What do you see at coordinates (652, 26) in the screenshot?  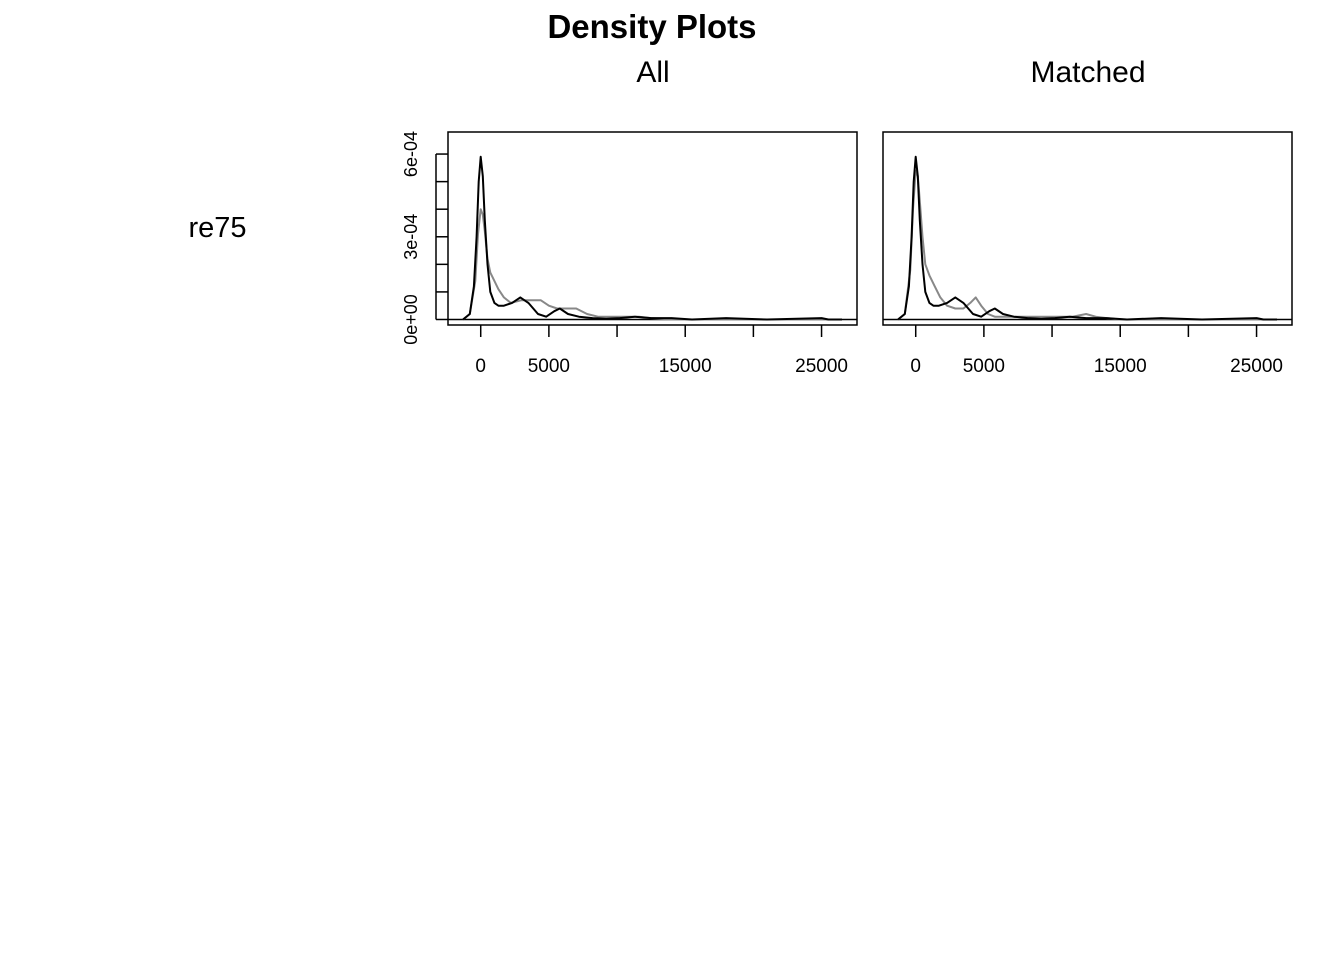 I see `chart-main-title: Density Plots` at bounding box center [652, 26].